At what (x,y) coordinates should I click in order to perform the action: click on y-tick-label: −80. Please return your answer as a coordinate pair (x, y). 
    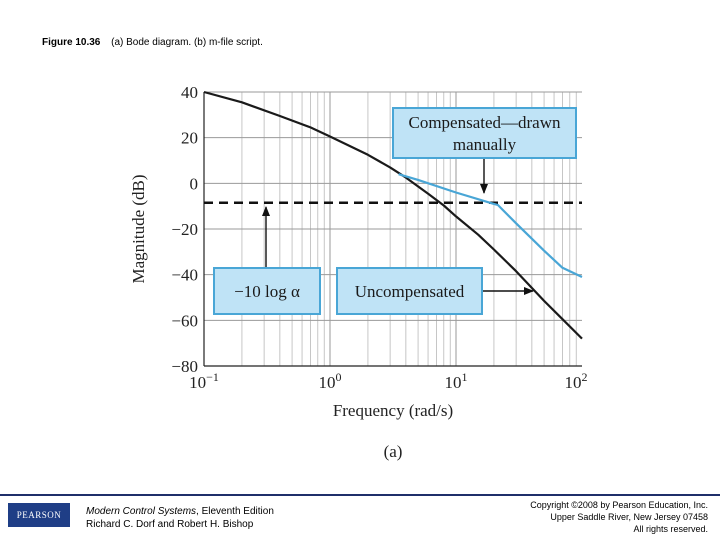
    Looking at the image, I should click on (184, 366).